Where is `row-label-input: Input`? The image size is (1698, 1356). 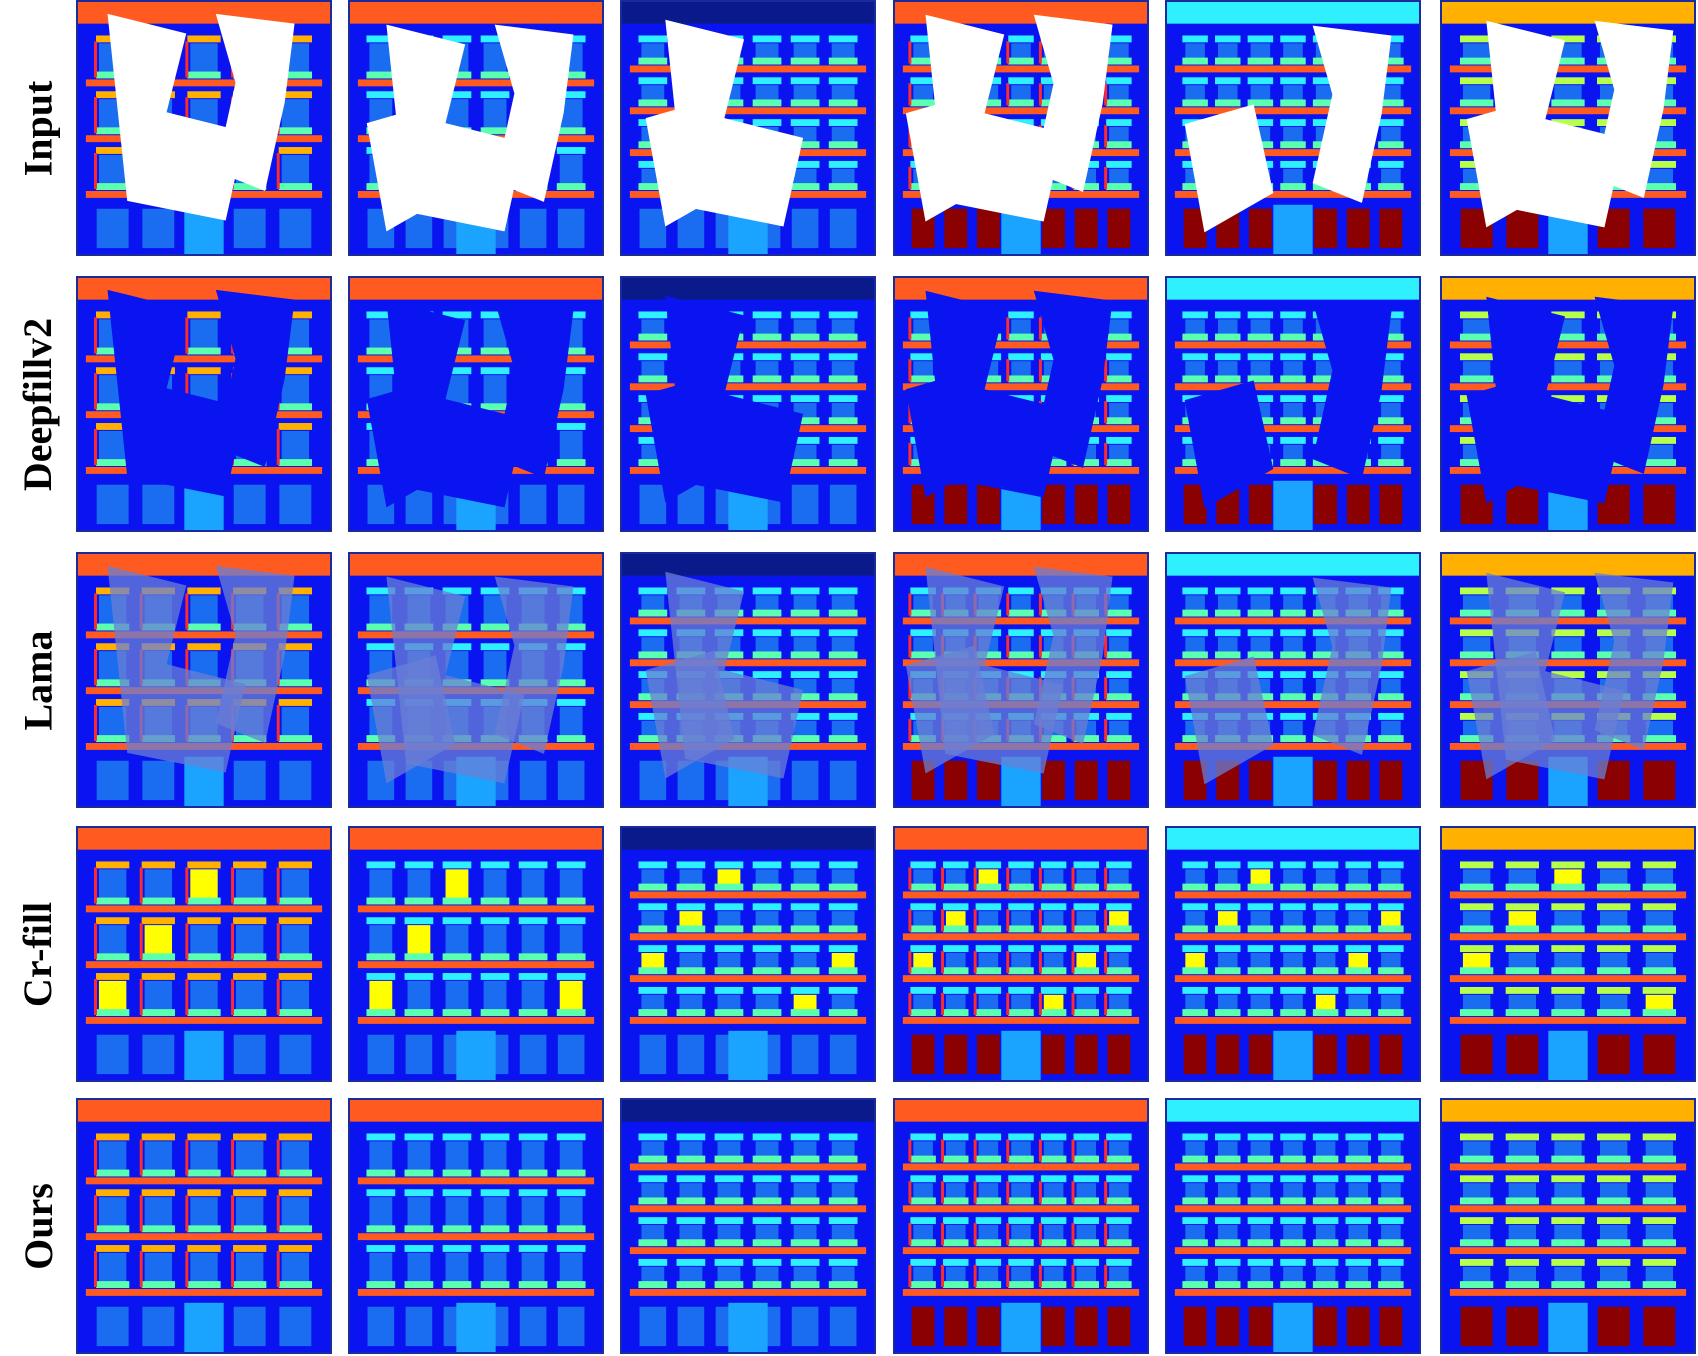 row-label-input: Input is located at coordinates (38, 128).